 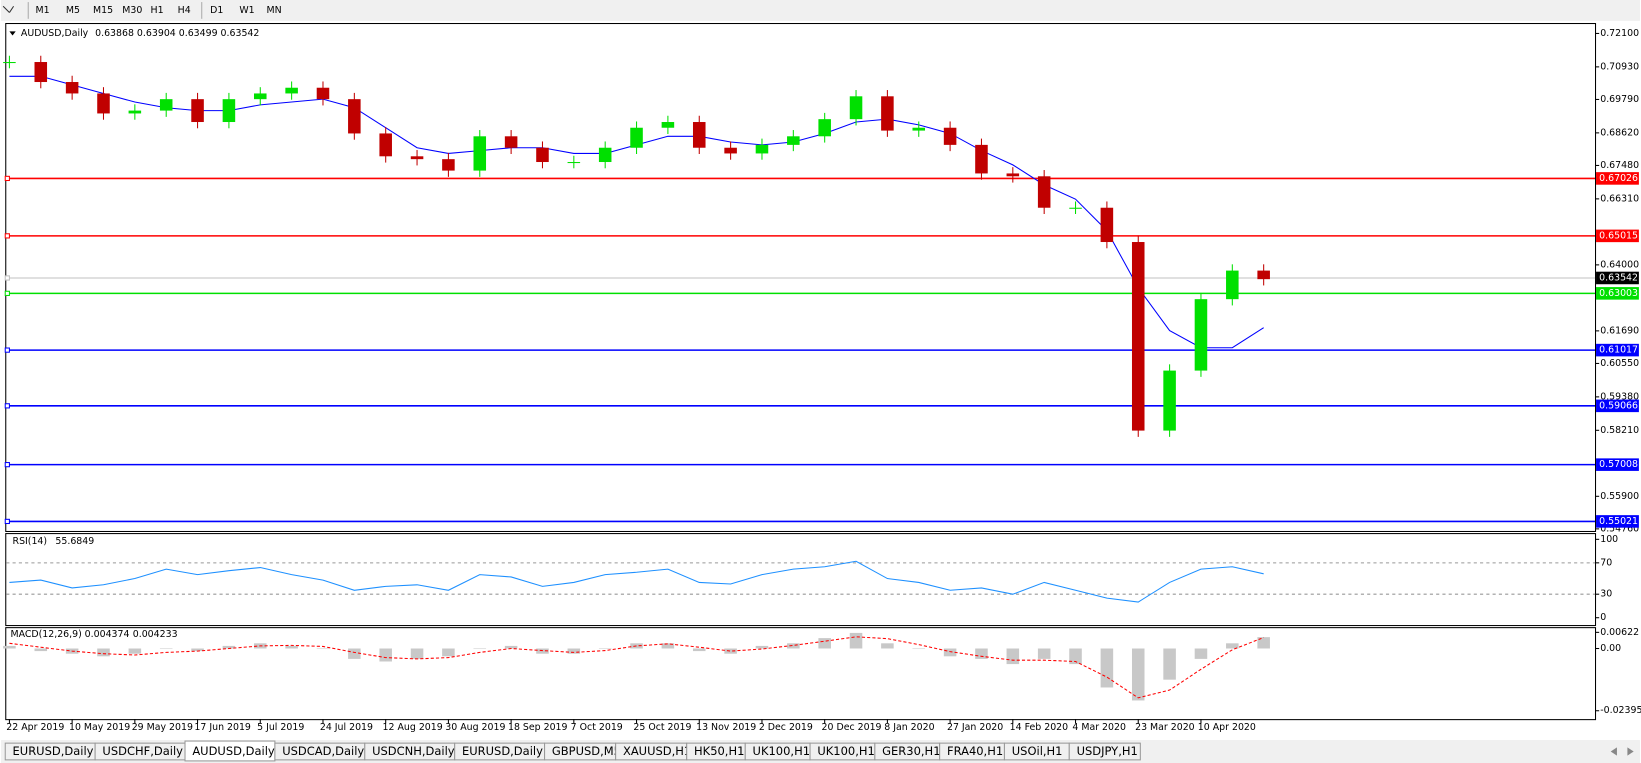 What do you see at coordinates (657, 751) in the screenshot?
I see `tab-label: XAUUSD,H1` at bounding box center [657, 751].